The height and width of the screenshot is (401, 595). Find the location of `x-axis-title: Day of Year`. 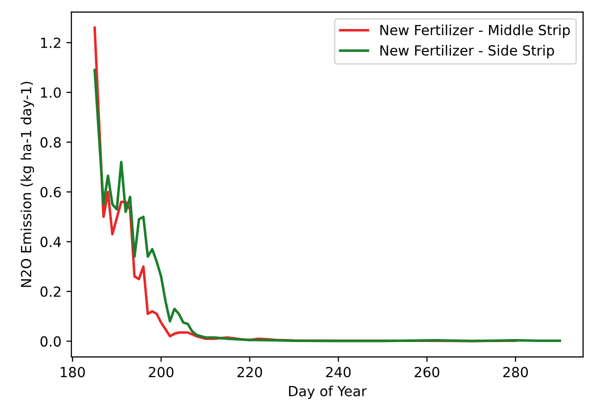

x-axis-title: Day of Year is located at coordinates (328, 393).